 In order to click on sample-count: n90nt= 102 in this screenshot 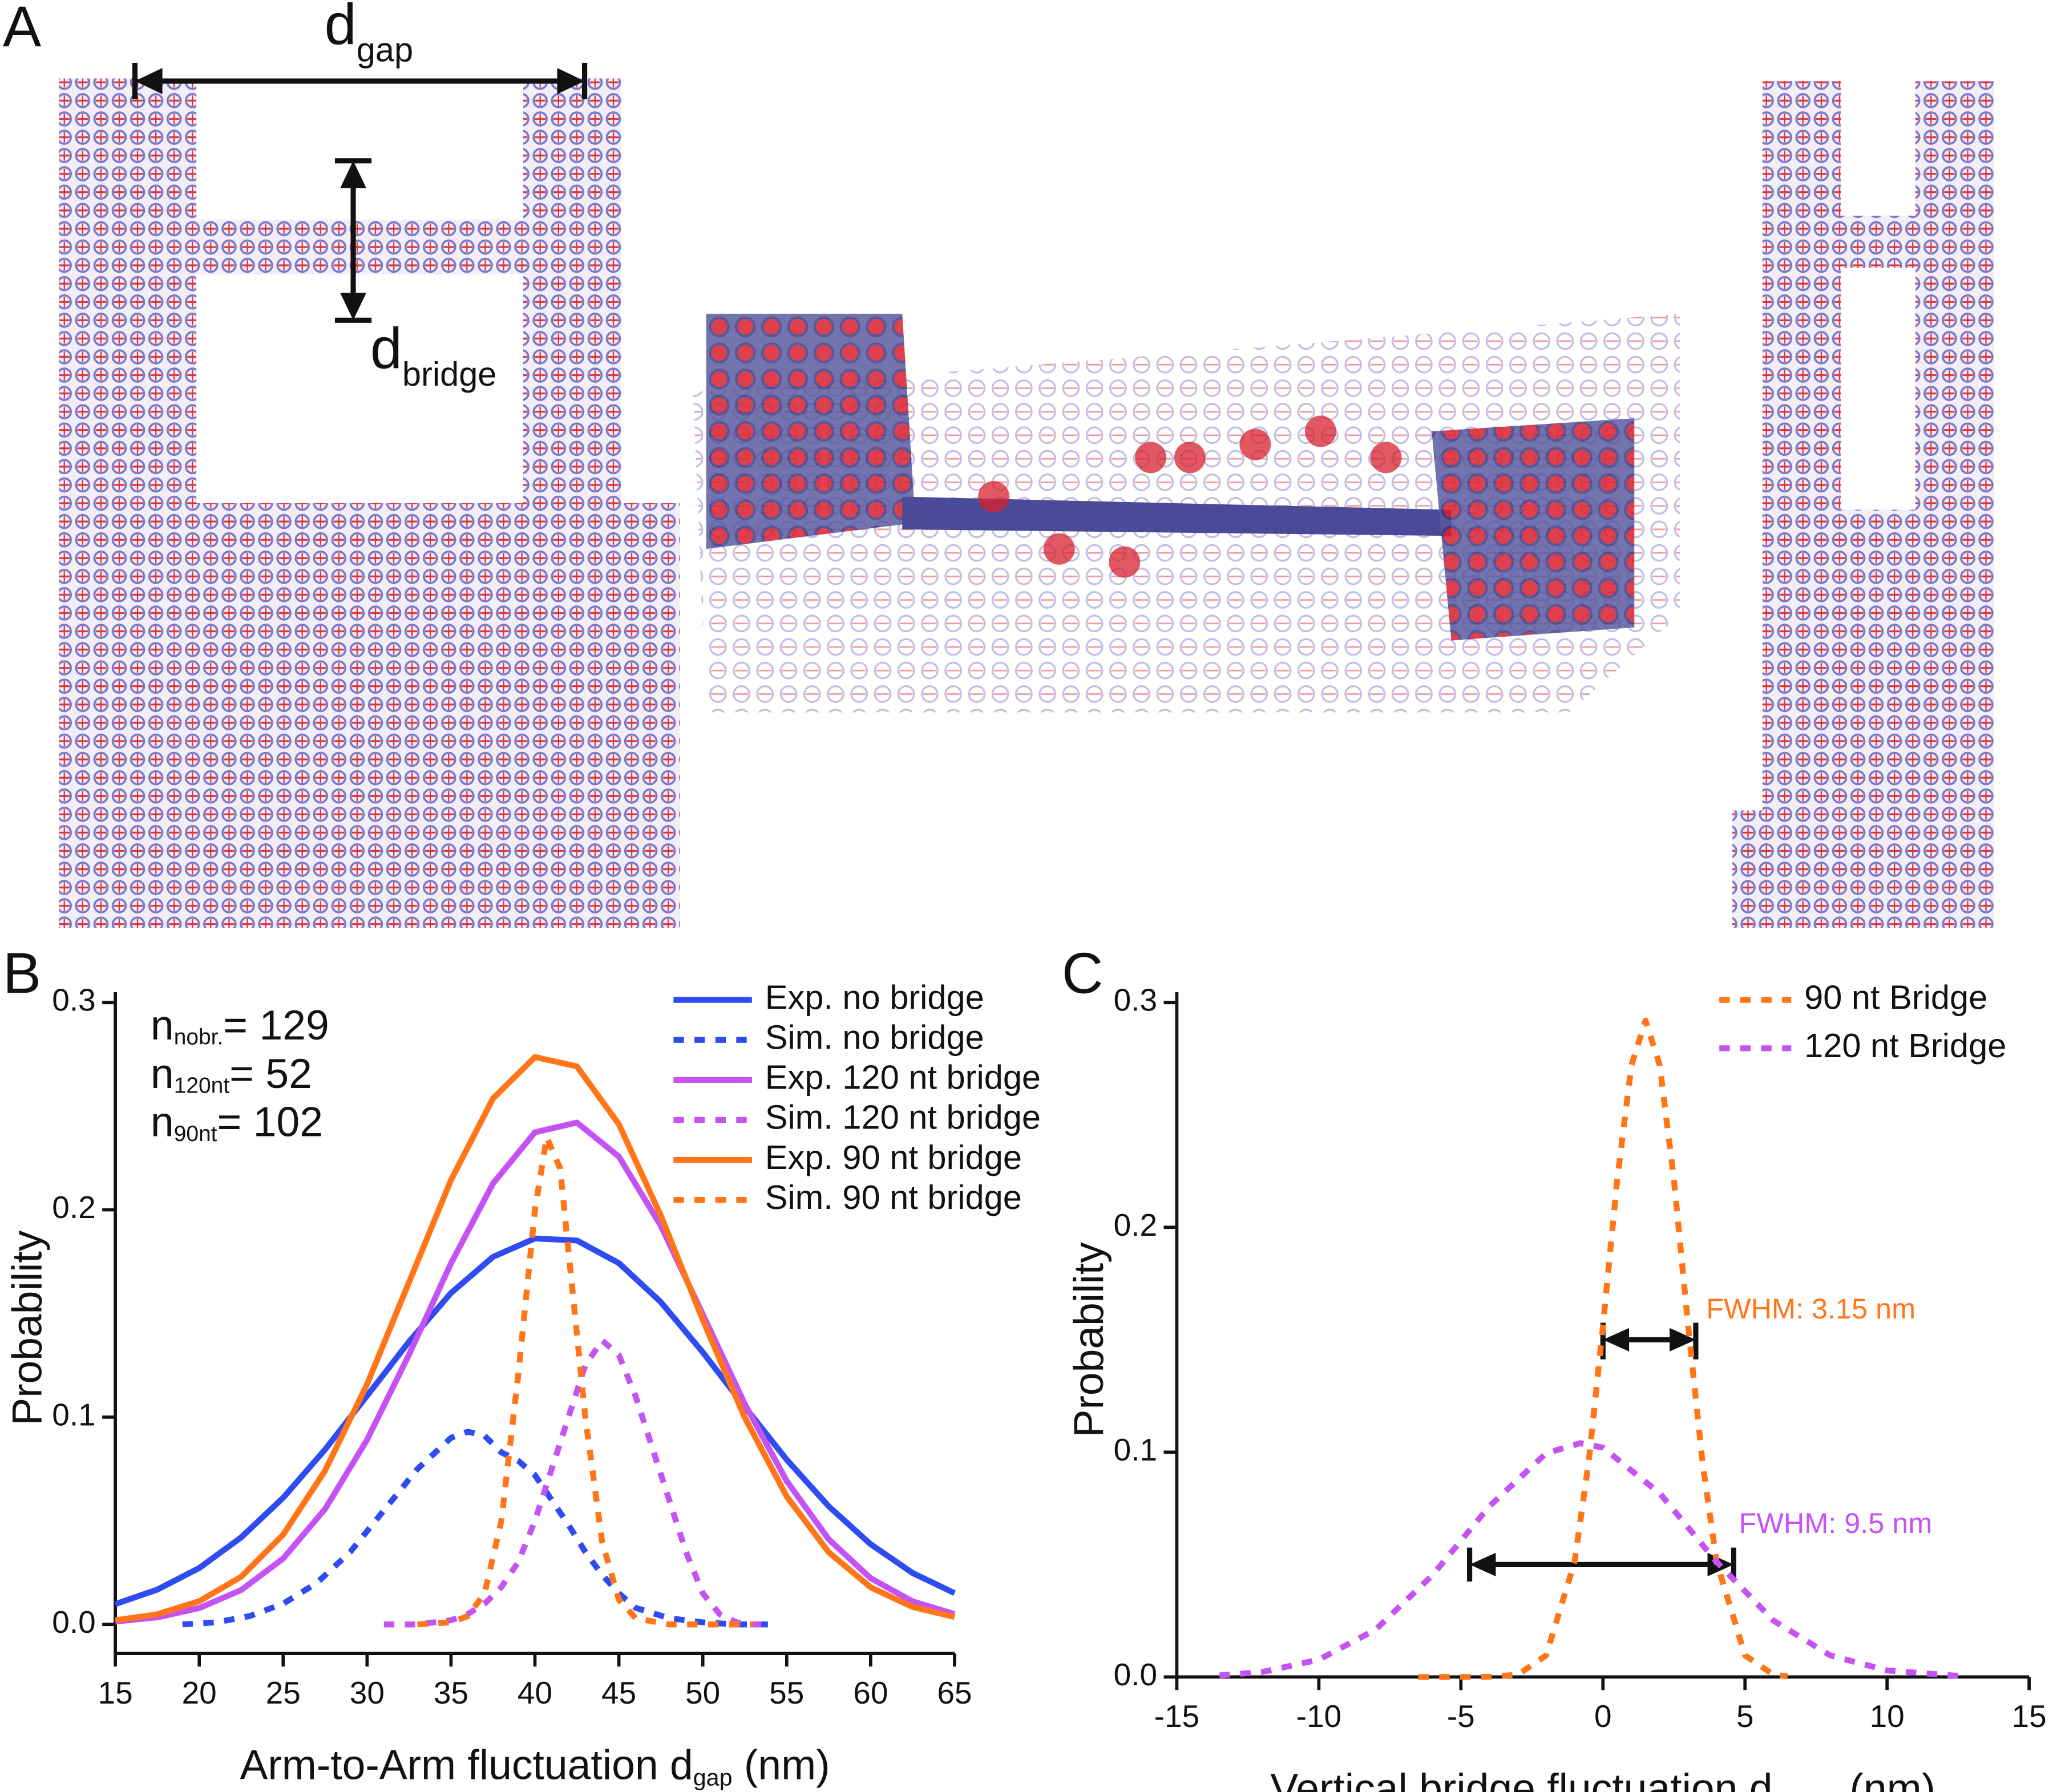, I will do `click(237, 1122)`.